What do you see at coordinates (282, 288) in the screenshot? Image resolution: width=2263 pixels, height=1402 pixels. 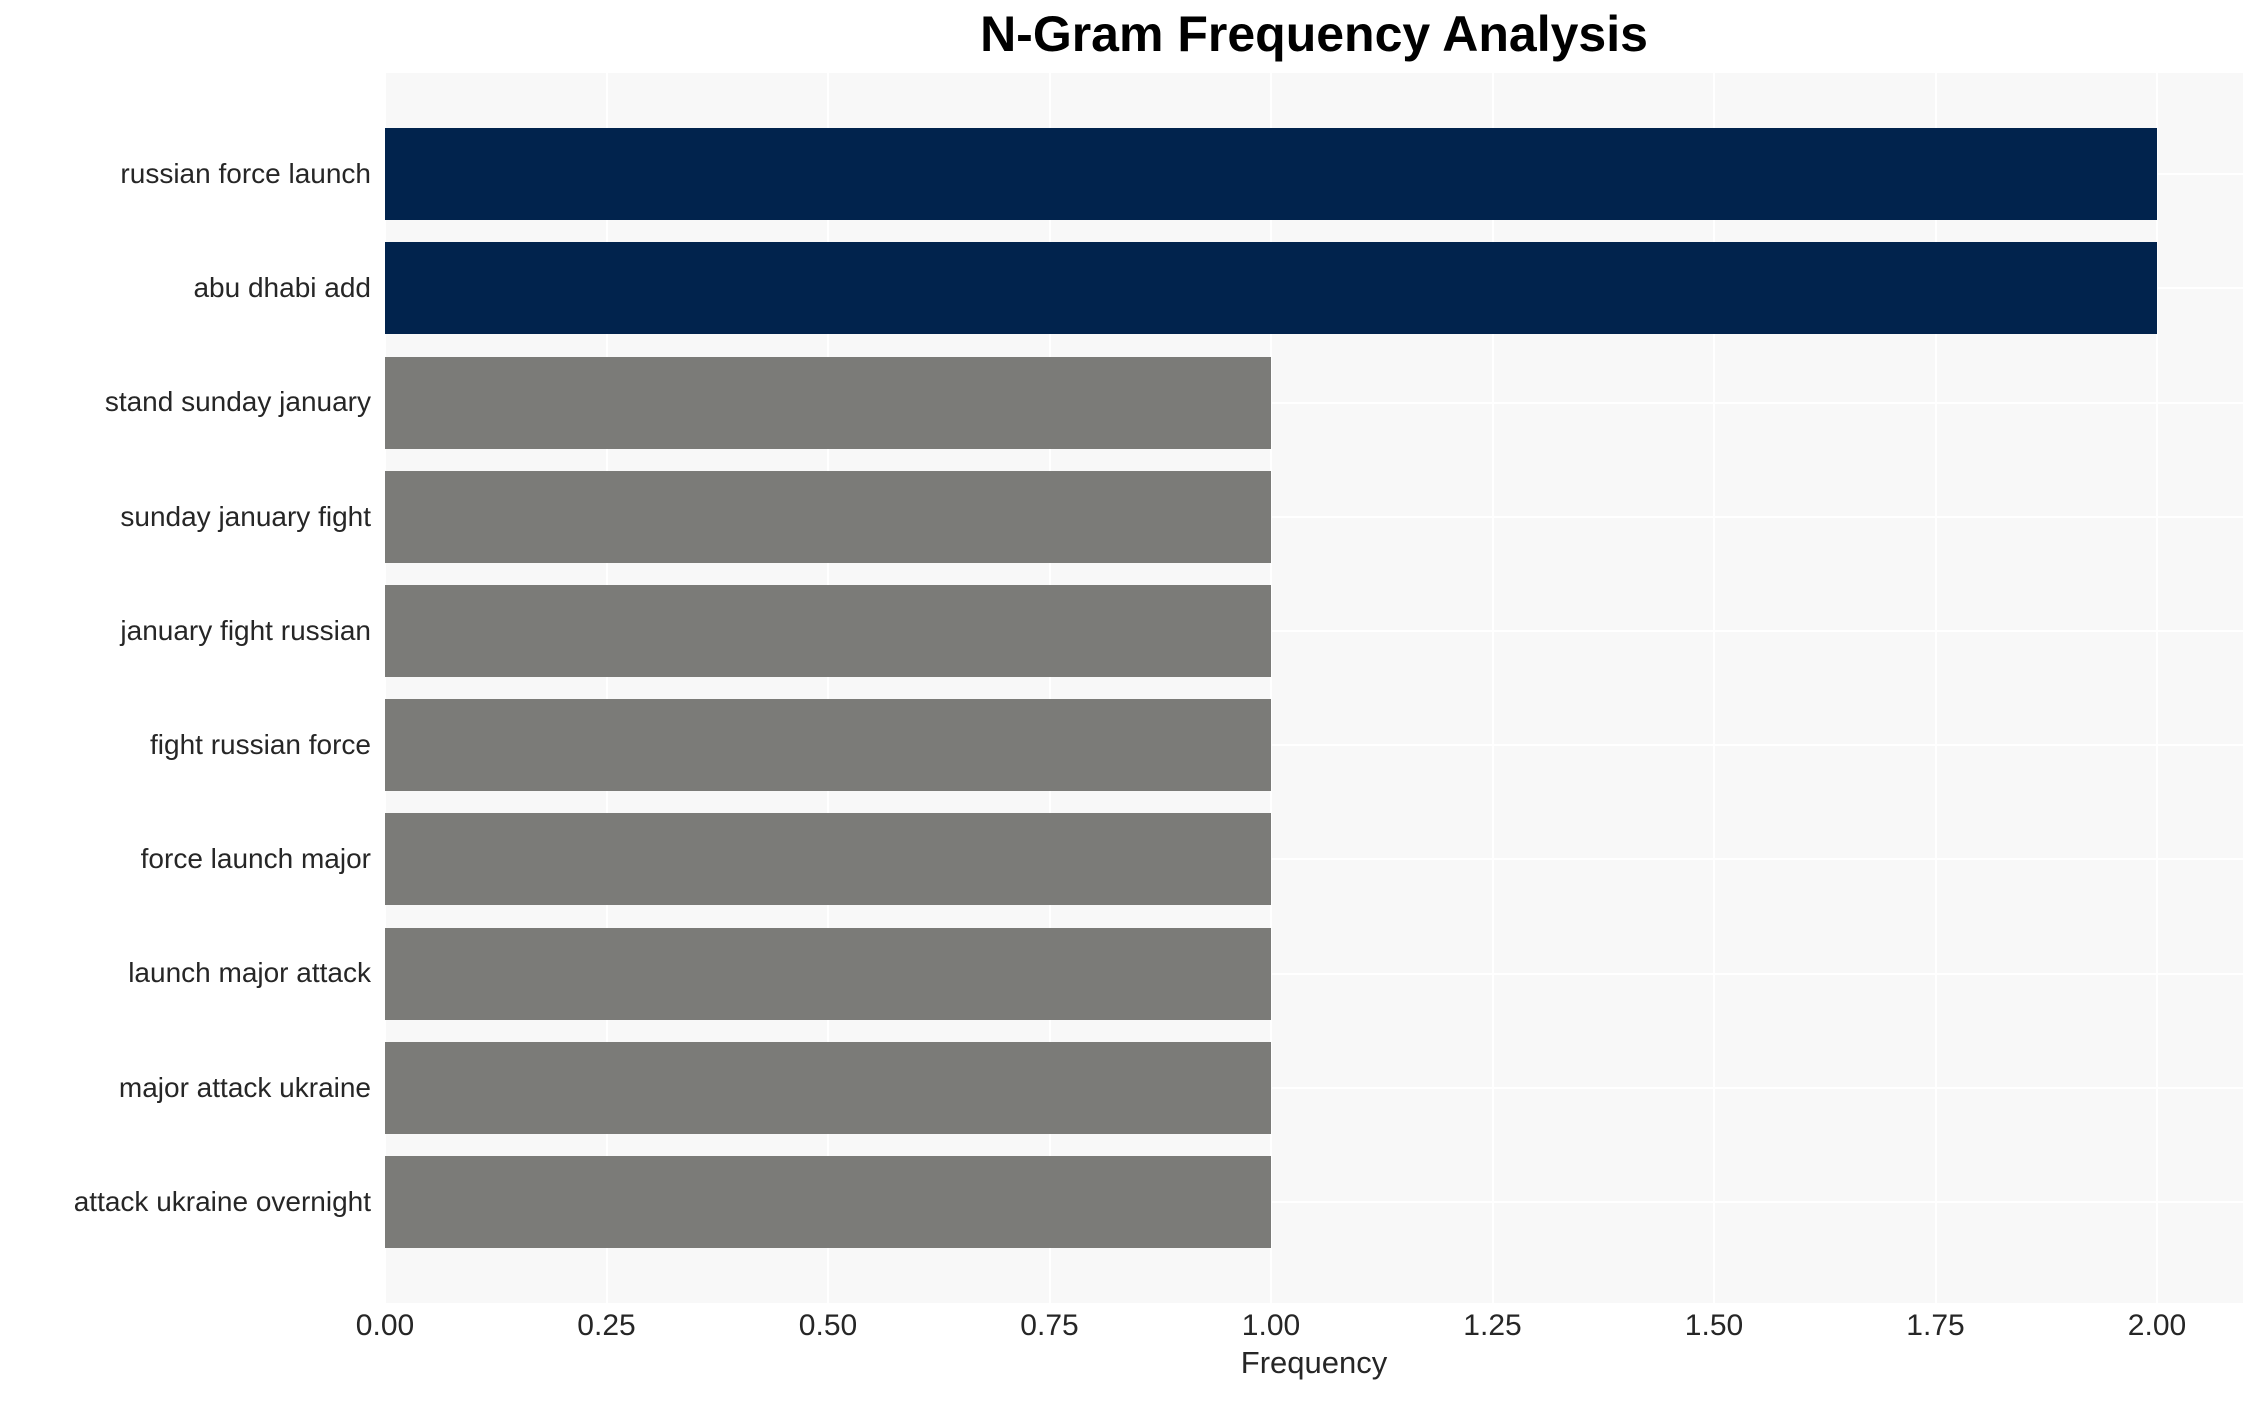 I see `y-tick-label: abu dhabi add` at bounding box center [282, 288].